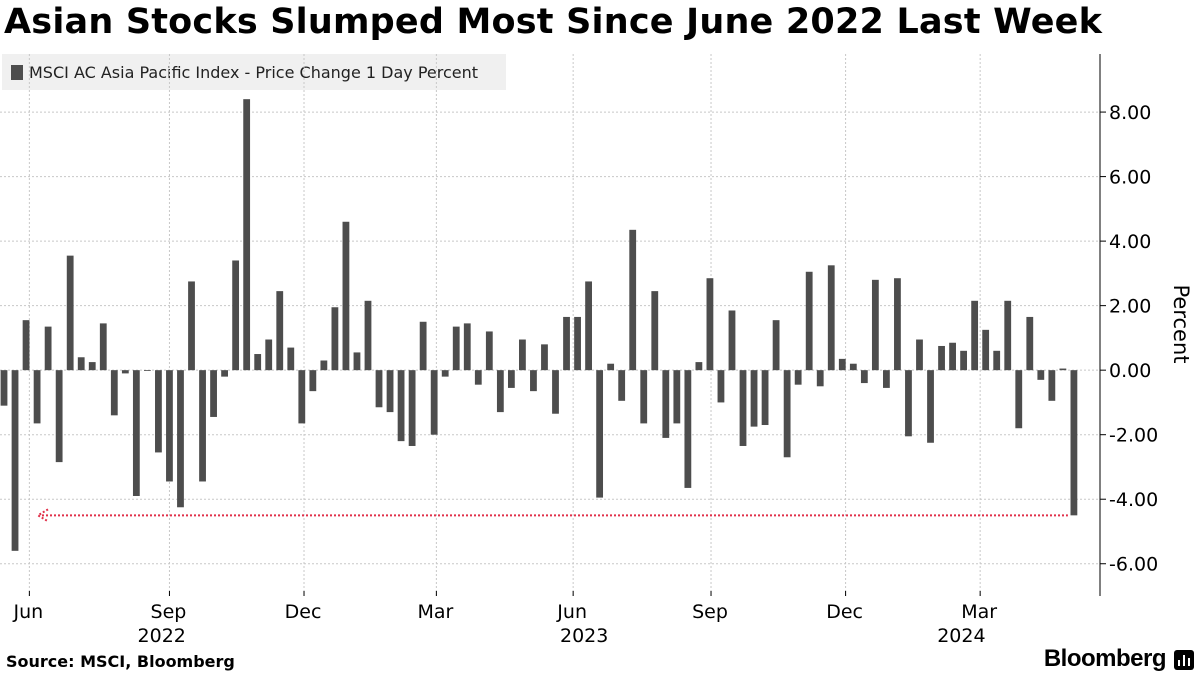 The width and height of the screenshot is (1200, 675). I want to click on y-tick-label: 8.00, so click(1130, 113).